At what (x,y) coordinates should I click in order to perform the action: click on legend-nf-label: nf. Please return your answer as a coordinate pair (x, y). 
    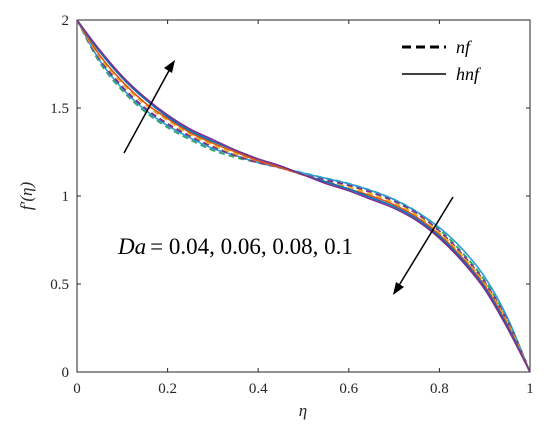
    Looking at the image, I should click on (464, 47).